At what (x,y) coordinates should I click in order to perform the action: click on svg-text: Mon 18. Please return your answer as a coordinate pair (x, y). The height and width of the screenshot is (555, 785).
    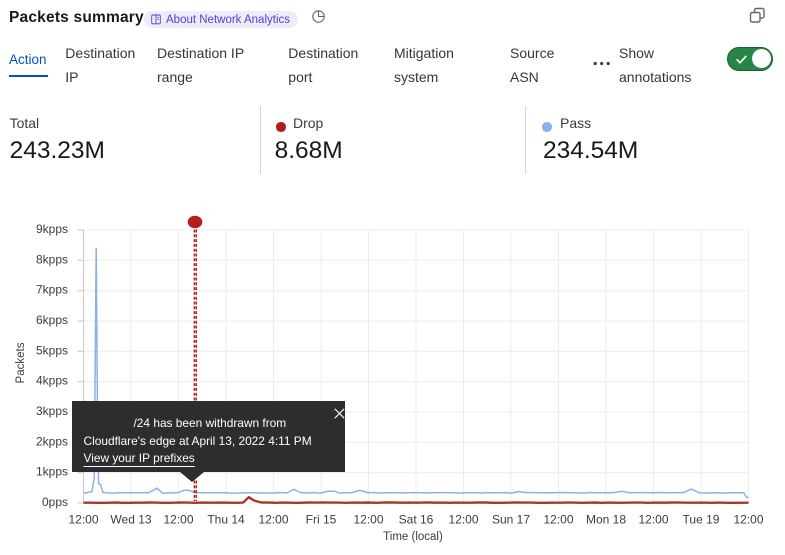
    Looking at the image, I should click on (606, 520).